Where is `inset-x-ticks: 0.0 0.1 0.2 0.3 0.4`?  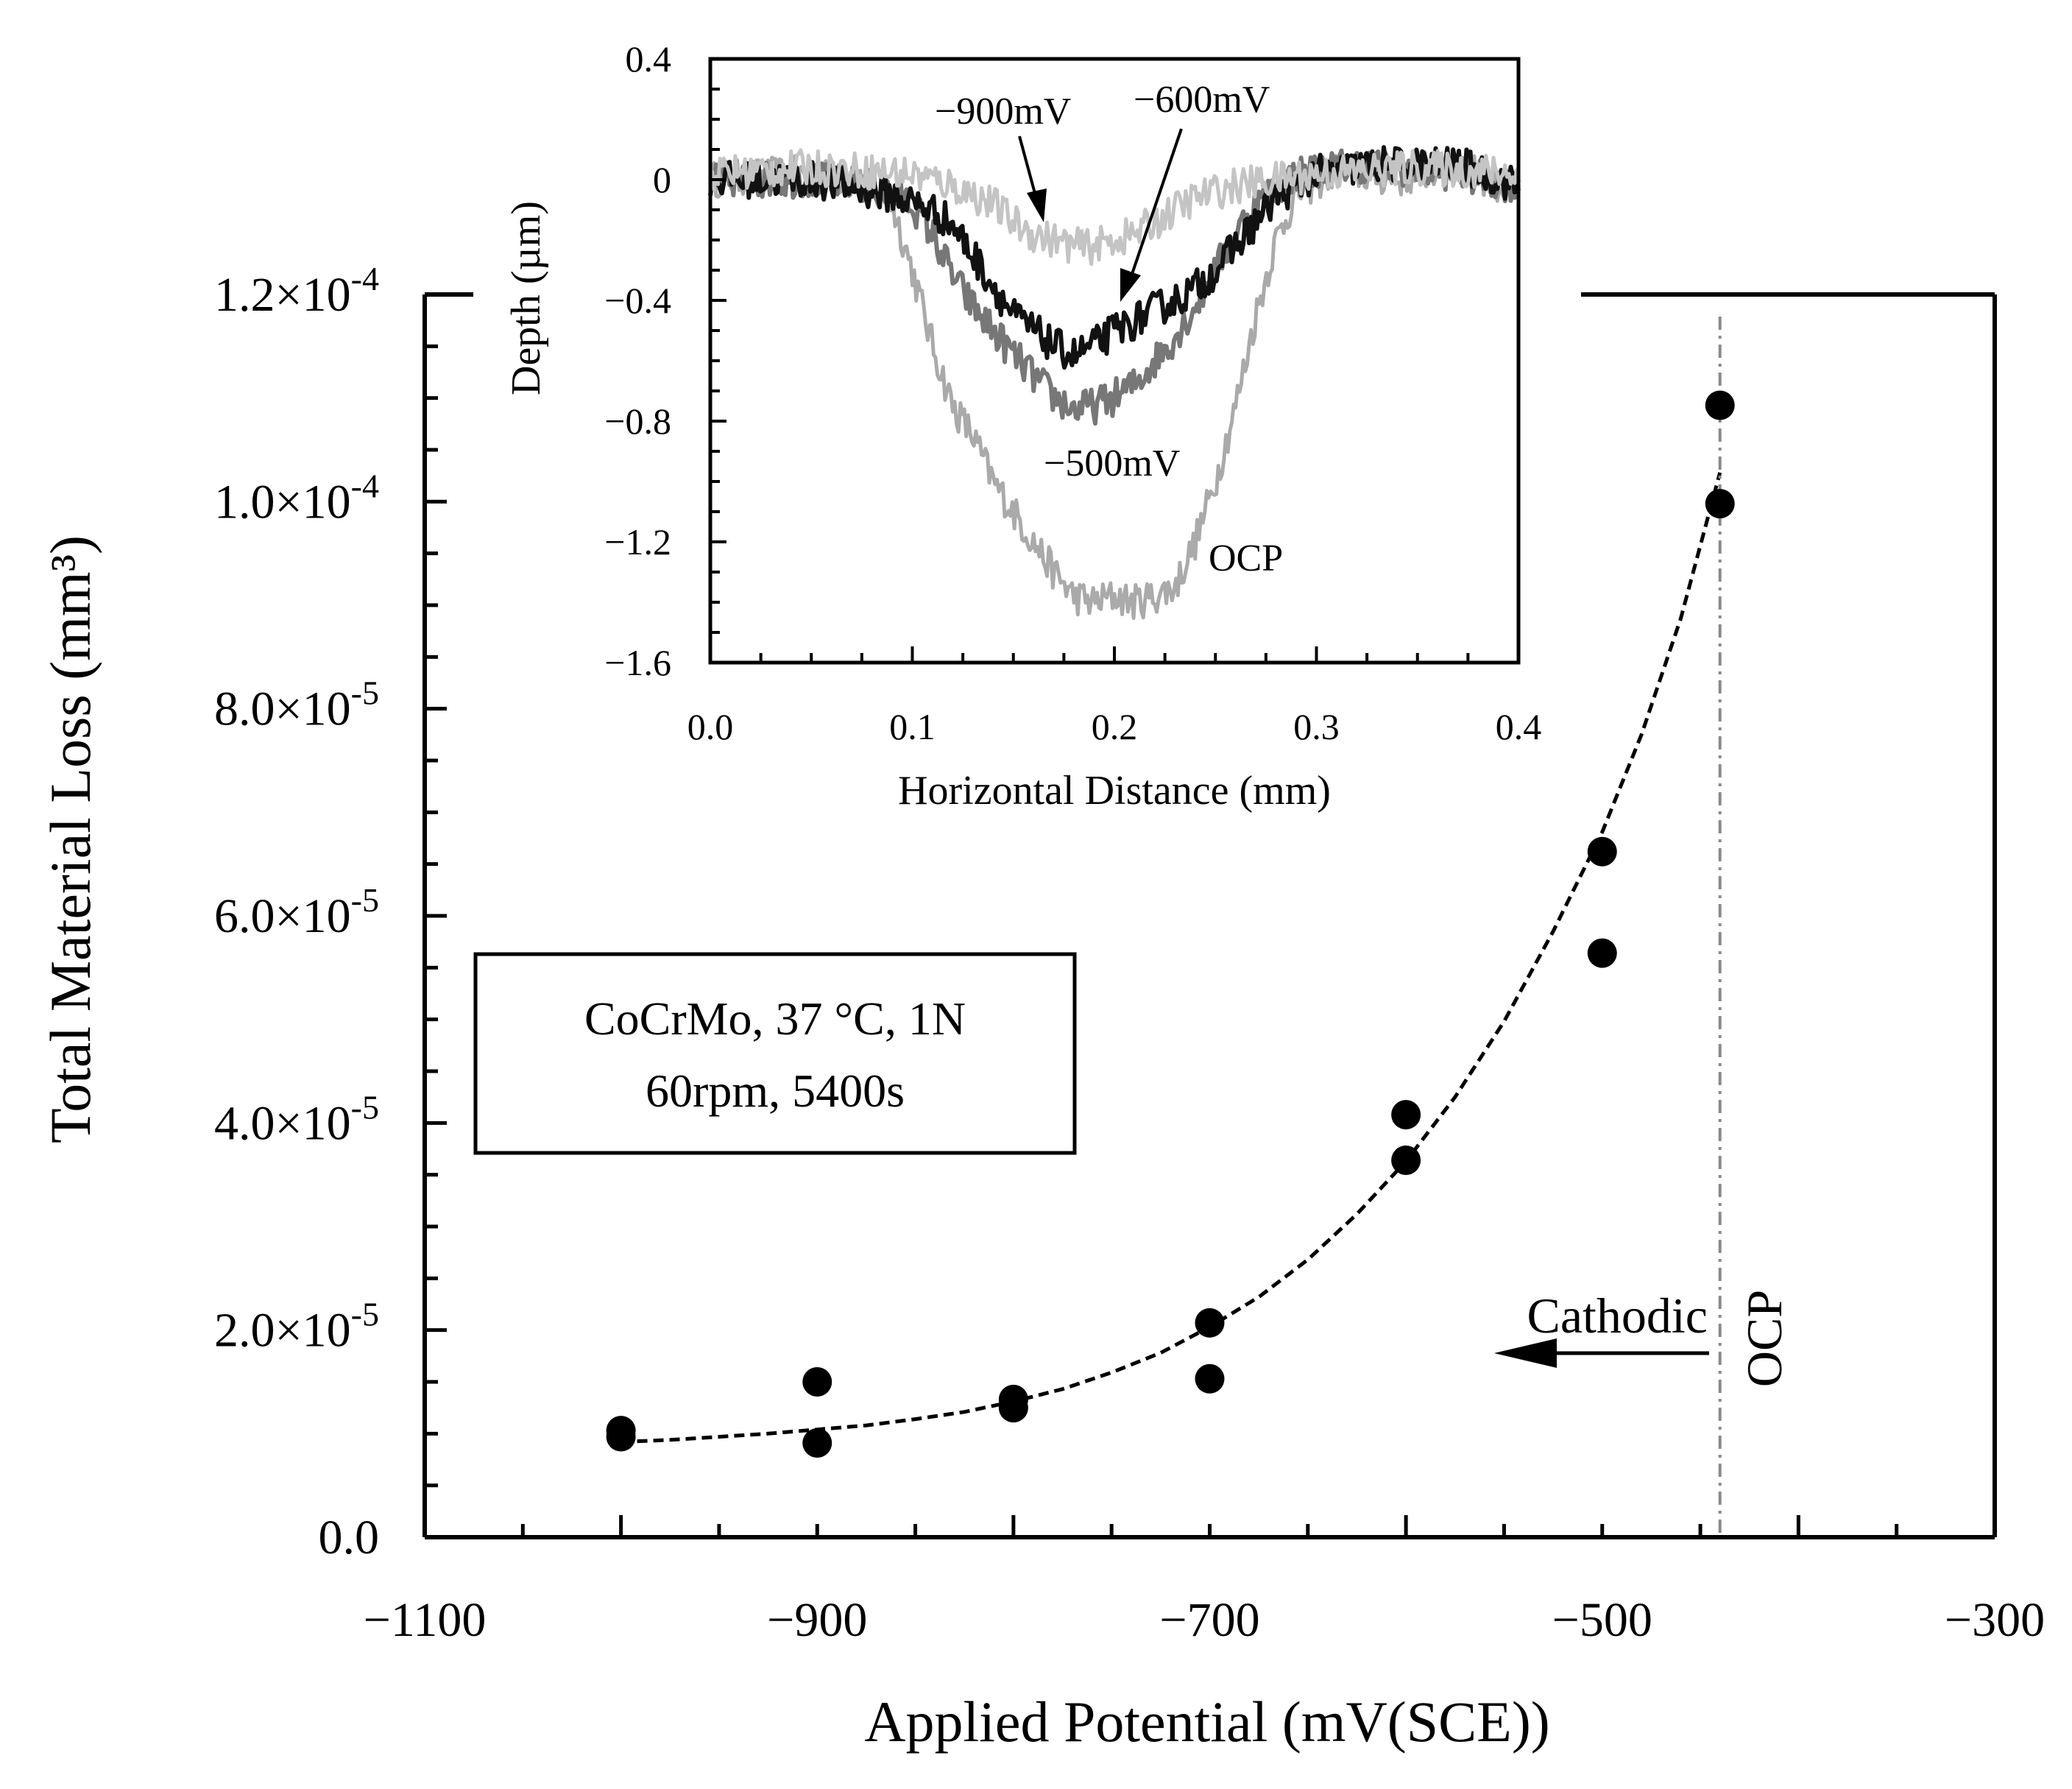 inset-x-ticks: 0.0 0.1 0.2 0.3 0.4 is located at coordinates (1114, 696).